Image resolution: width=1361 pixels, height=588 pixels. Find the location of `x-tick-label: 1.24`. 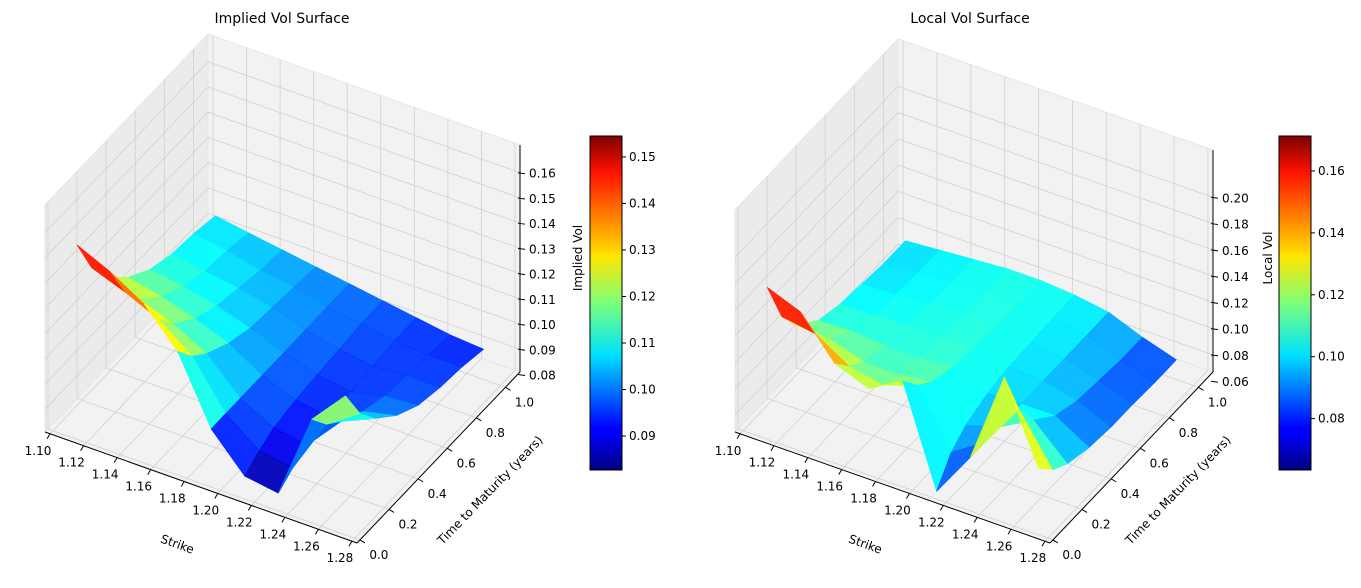

x-tick-label: 1.24 is located at coordinates (273, 534).